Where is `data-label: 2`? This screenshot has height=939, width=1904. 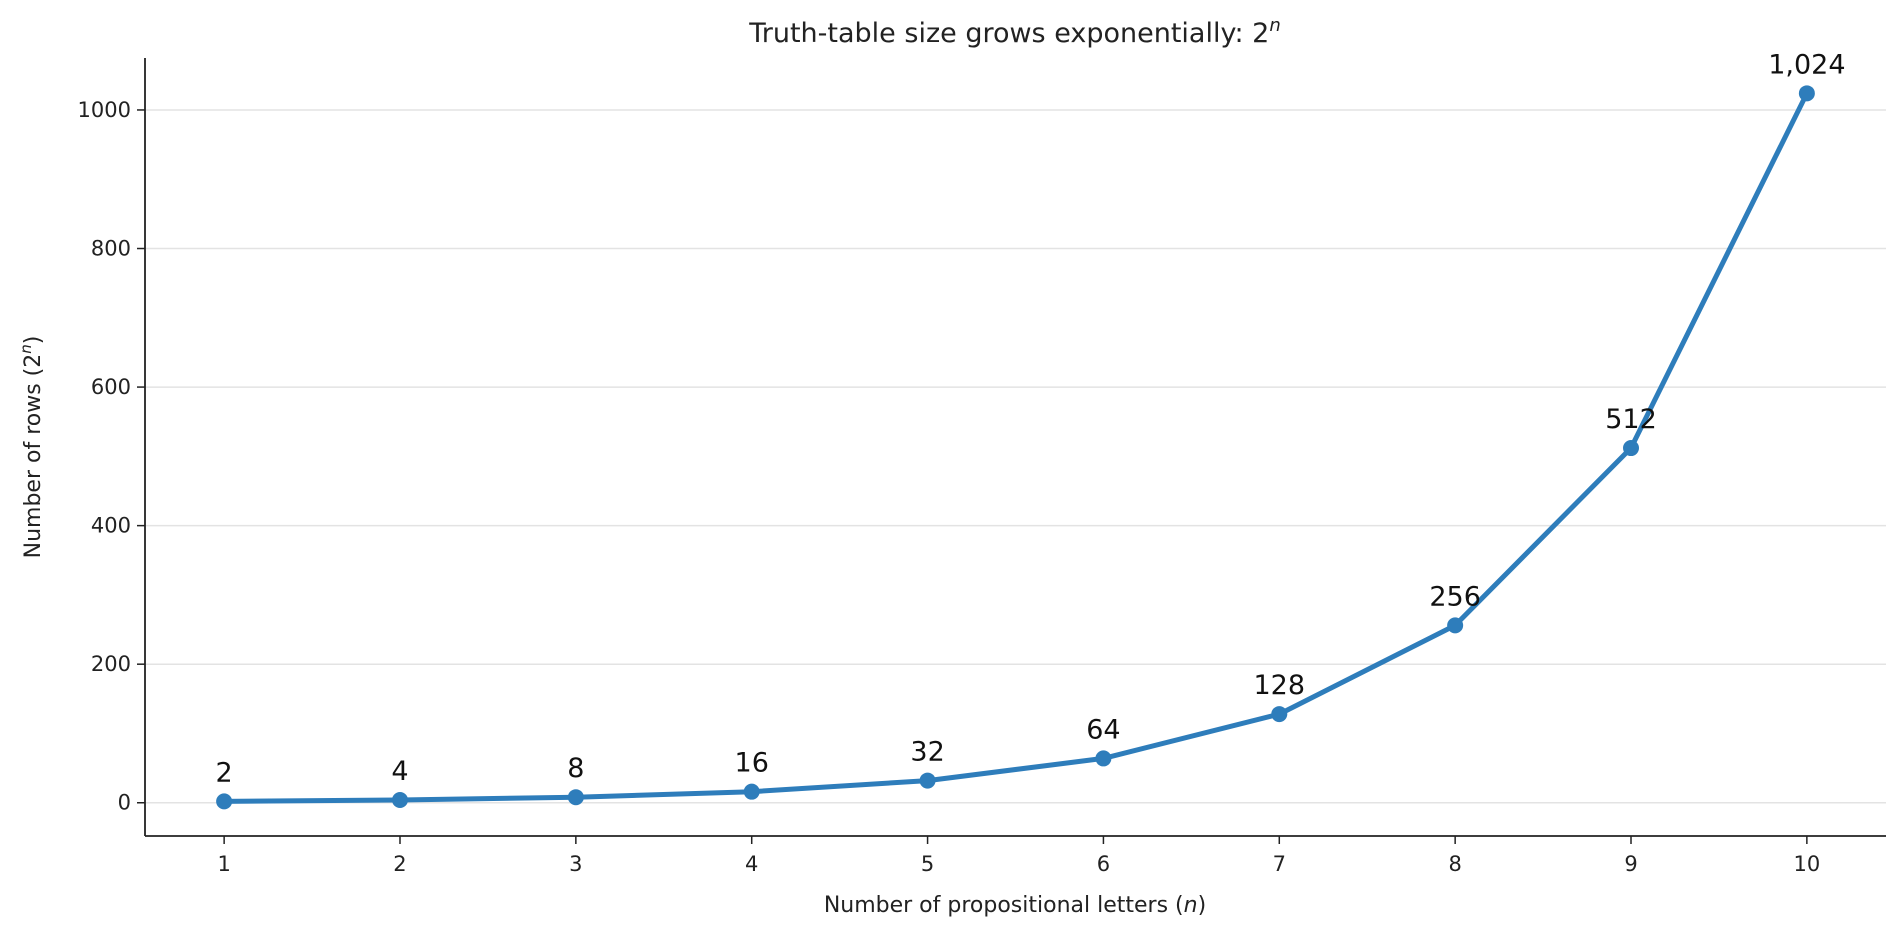 data-label: 2 is located at coordinates (224, 772).